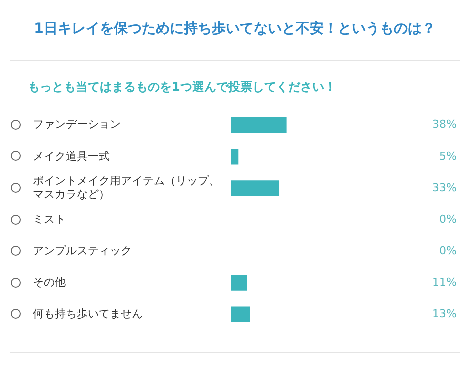 This screenshot has width=470, height=376. I want to click on y-tick-label: ポイントメイク用アイテム（リップ、マスカラなど）, so click(126, 187).